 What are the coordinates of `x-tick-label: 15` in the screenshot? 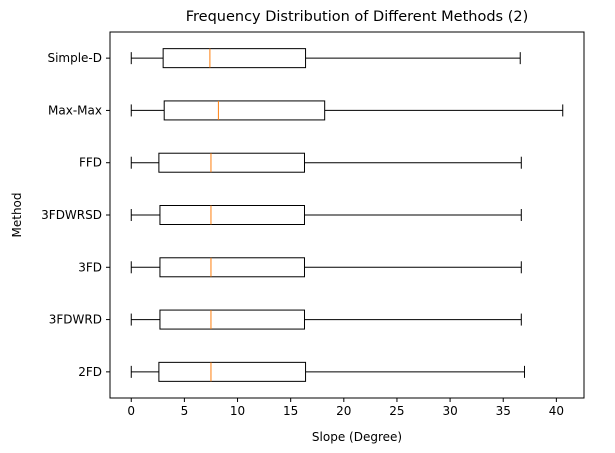 It's located at (290, 411).